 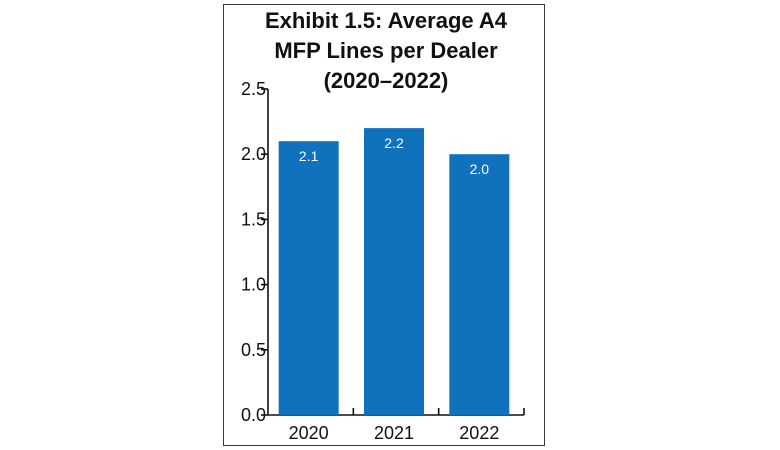 What do you see at coordinates (394, 433) in the screenshot?
I see `x-tick-label: 2021` at bounding box center [394, 433].